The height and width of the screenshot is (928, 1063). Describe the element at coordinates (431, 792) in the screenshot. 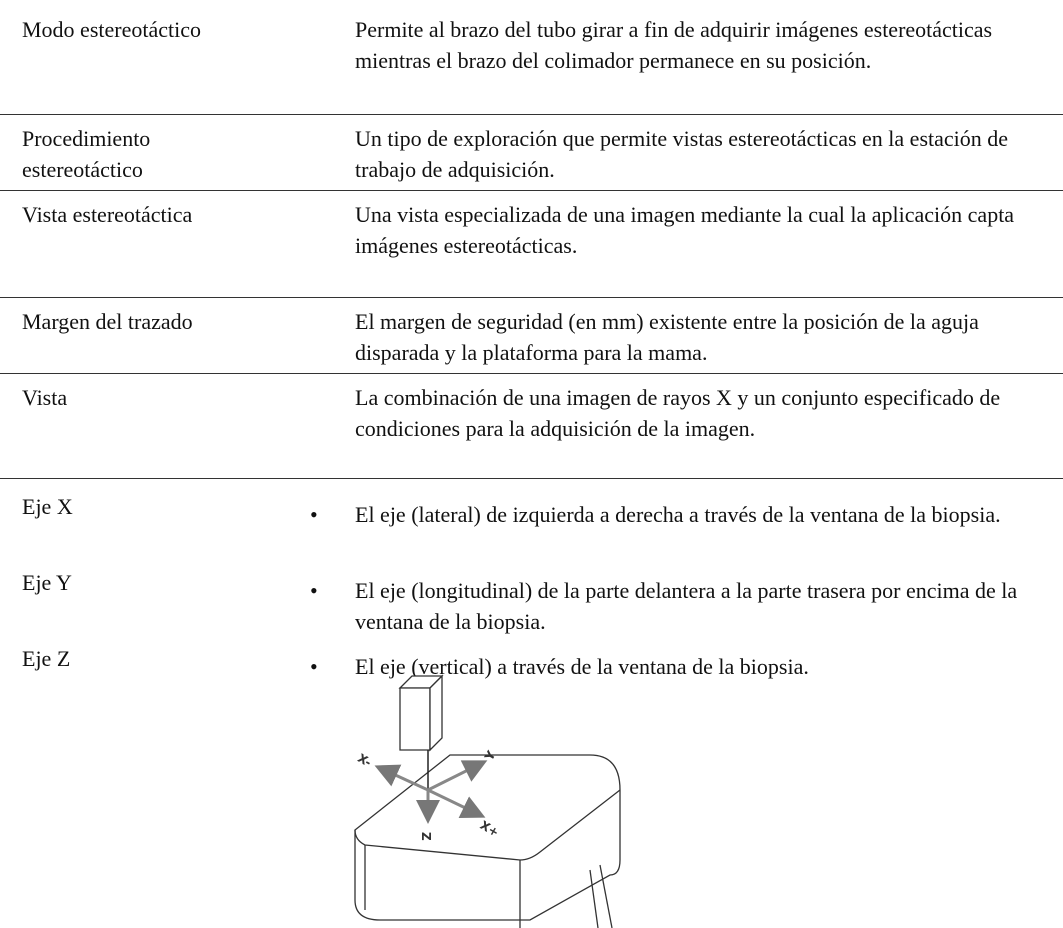

I see `axis-arrows` at that location.